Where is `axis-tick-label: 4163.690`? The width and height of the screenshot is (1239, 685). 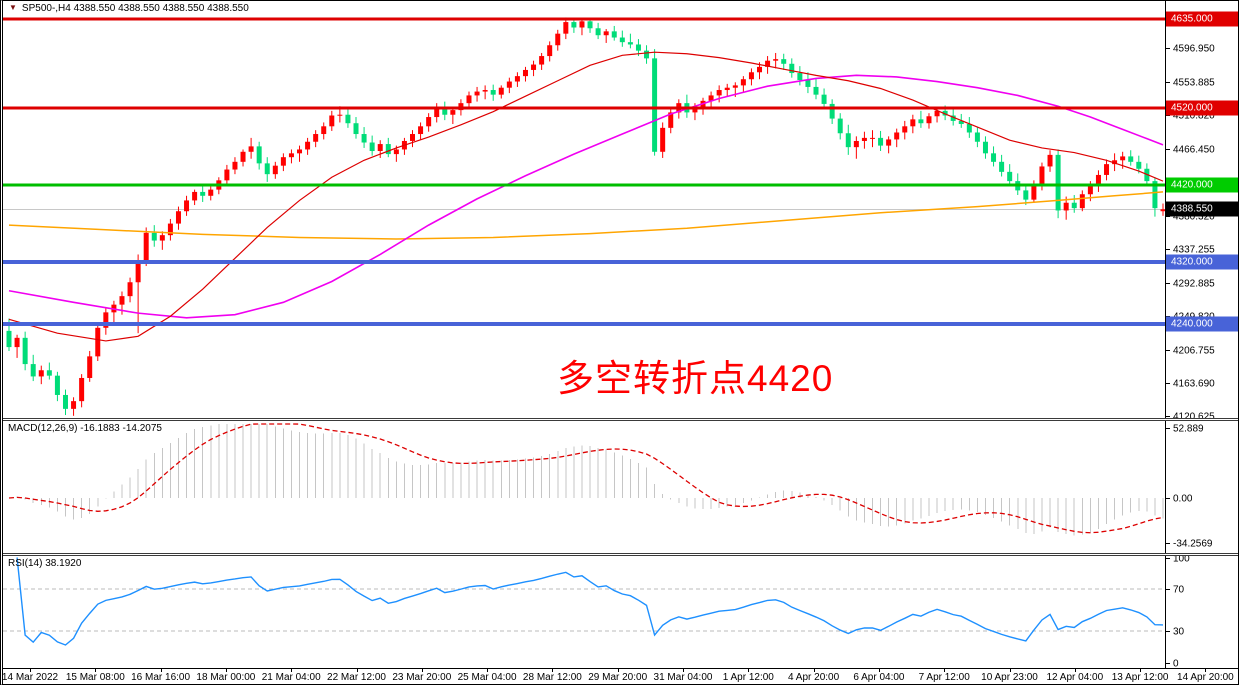 axis-tick-label: 4163.690 is located at coordinates (1194, 383).